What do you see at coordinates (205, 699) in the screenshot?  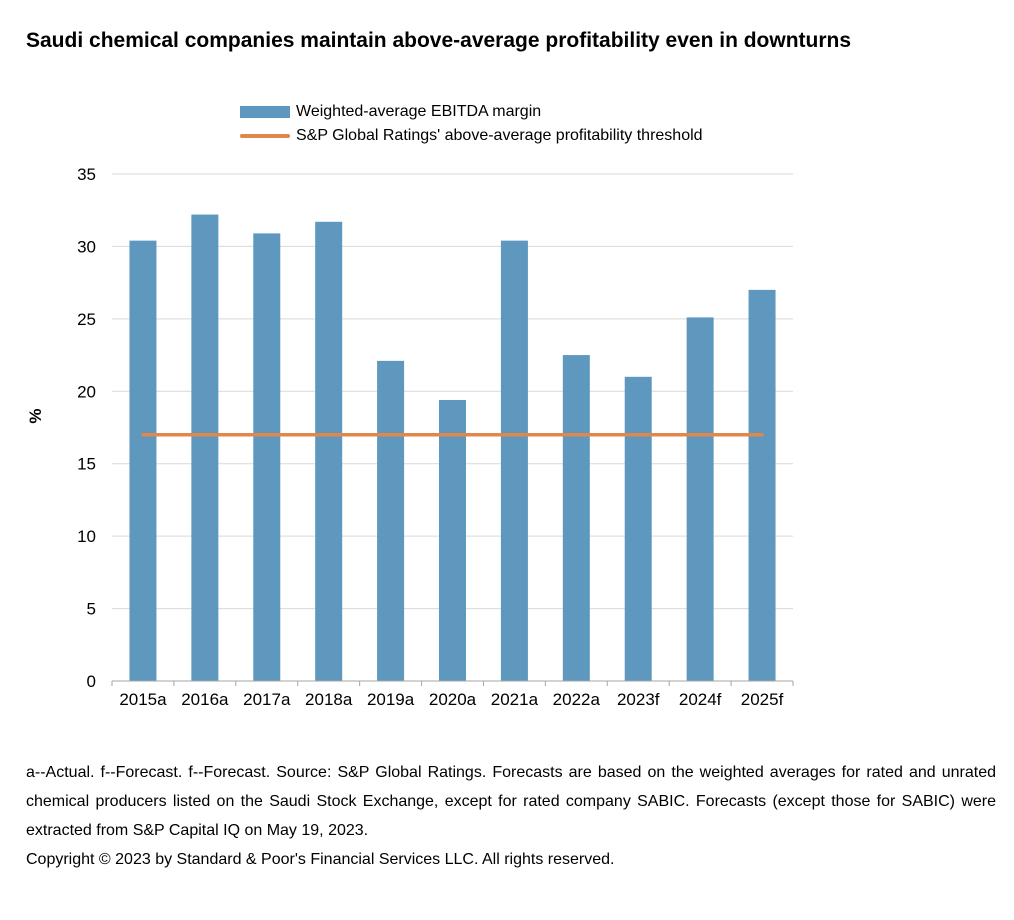 I see `x-tick-label: 2016a` at bounding box center [205, 699].